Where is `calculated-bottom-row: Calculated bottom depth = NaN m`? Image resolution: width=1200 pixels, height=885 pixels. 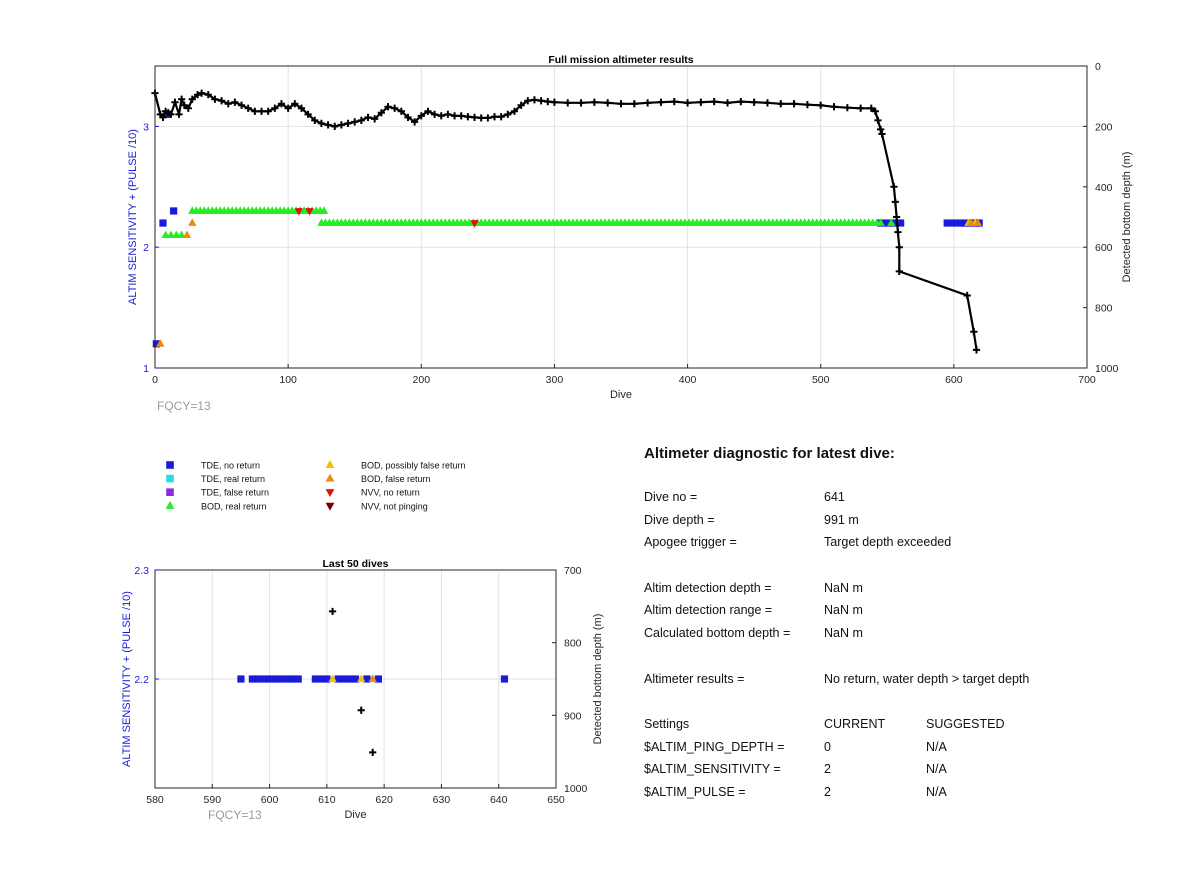
calculated-bottom-row: Calculated bottom depth = NaN m is located at coordinates (904, 637).